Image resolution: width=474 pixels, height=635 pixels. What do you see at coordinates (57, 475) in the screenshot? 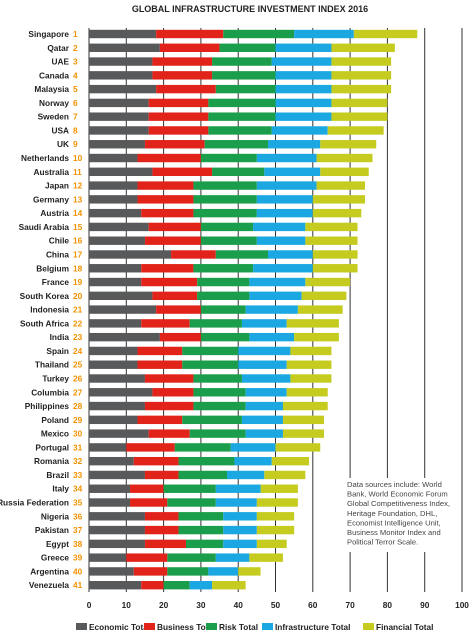
I see `country-label: Brazil` at bounding box center [57, 475].